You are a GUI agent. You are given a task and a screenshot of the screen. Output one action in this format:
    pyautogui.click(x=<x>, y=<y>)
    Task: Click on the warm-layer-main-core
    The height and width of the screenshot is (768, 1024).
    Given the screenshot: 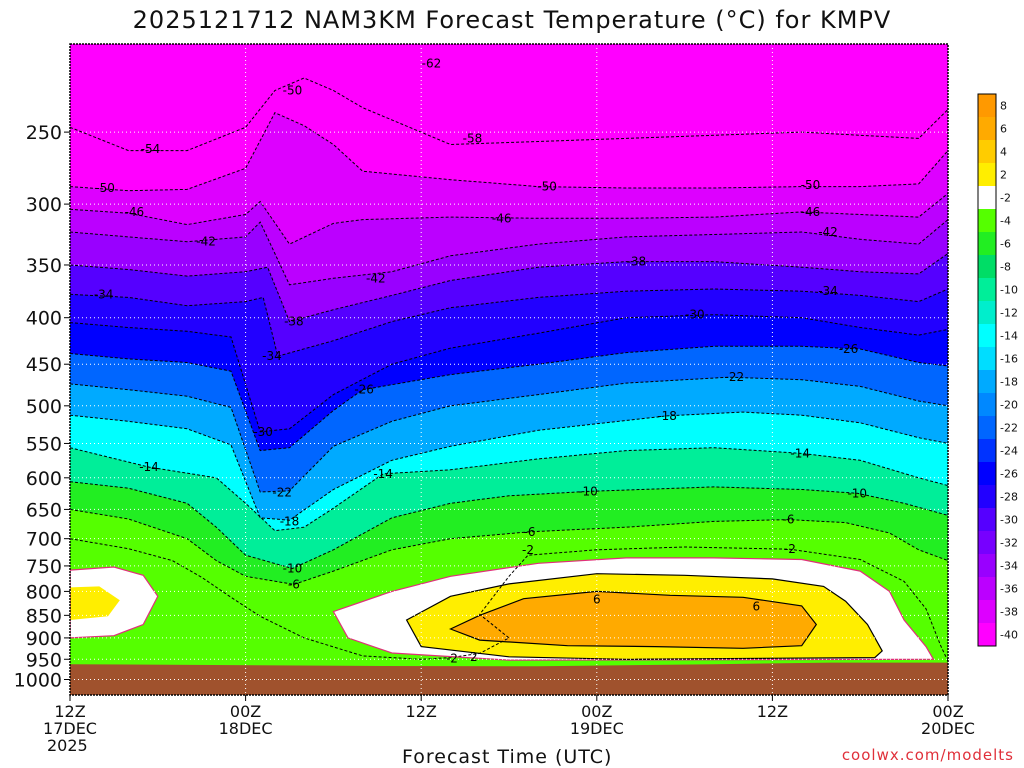 What is the action you would take?
    pyautogui.click(x=633, y=620)
    